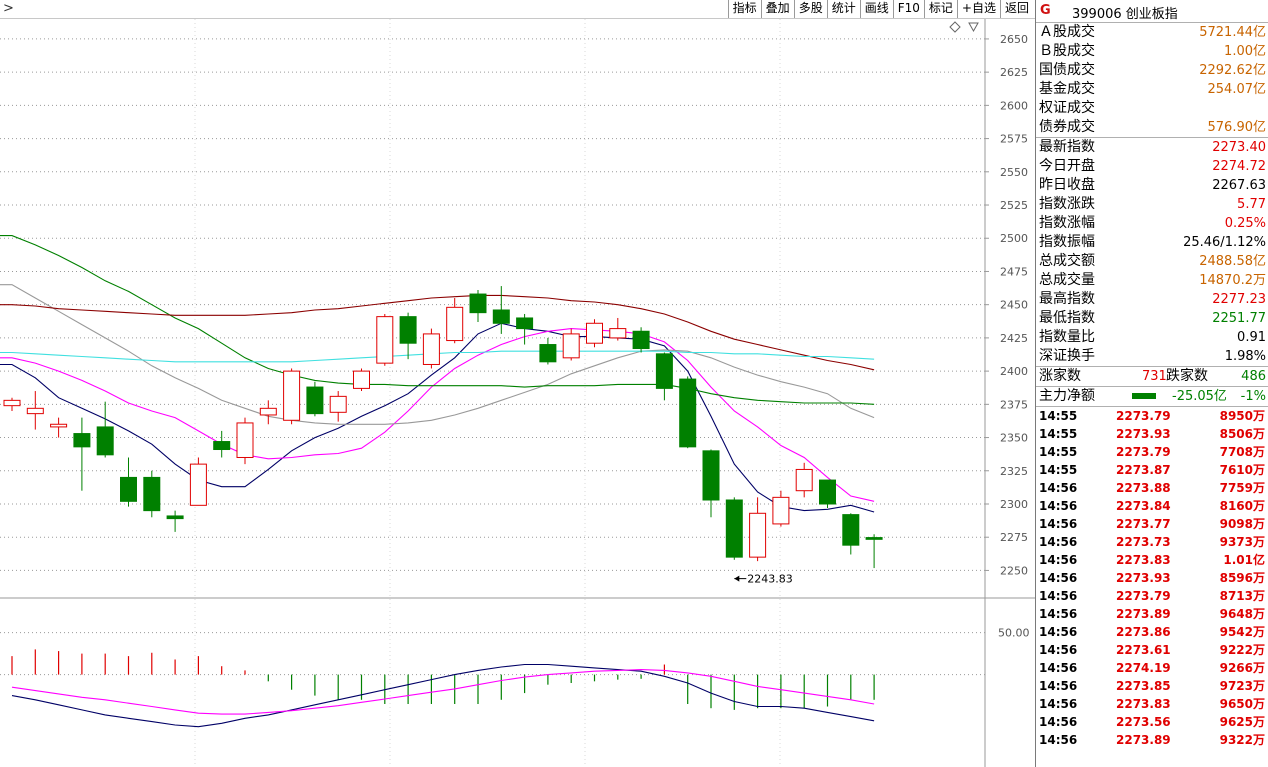  What do you see at coordinates (1143, 578) in the screenshot?
I see `tick-price: 2273.93` at bounding box center [1143, 578].